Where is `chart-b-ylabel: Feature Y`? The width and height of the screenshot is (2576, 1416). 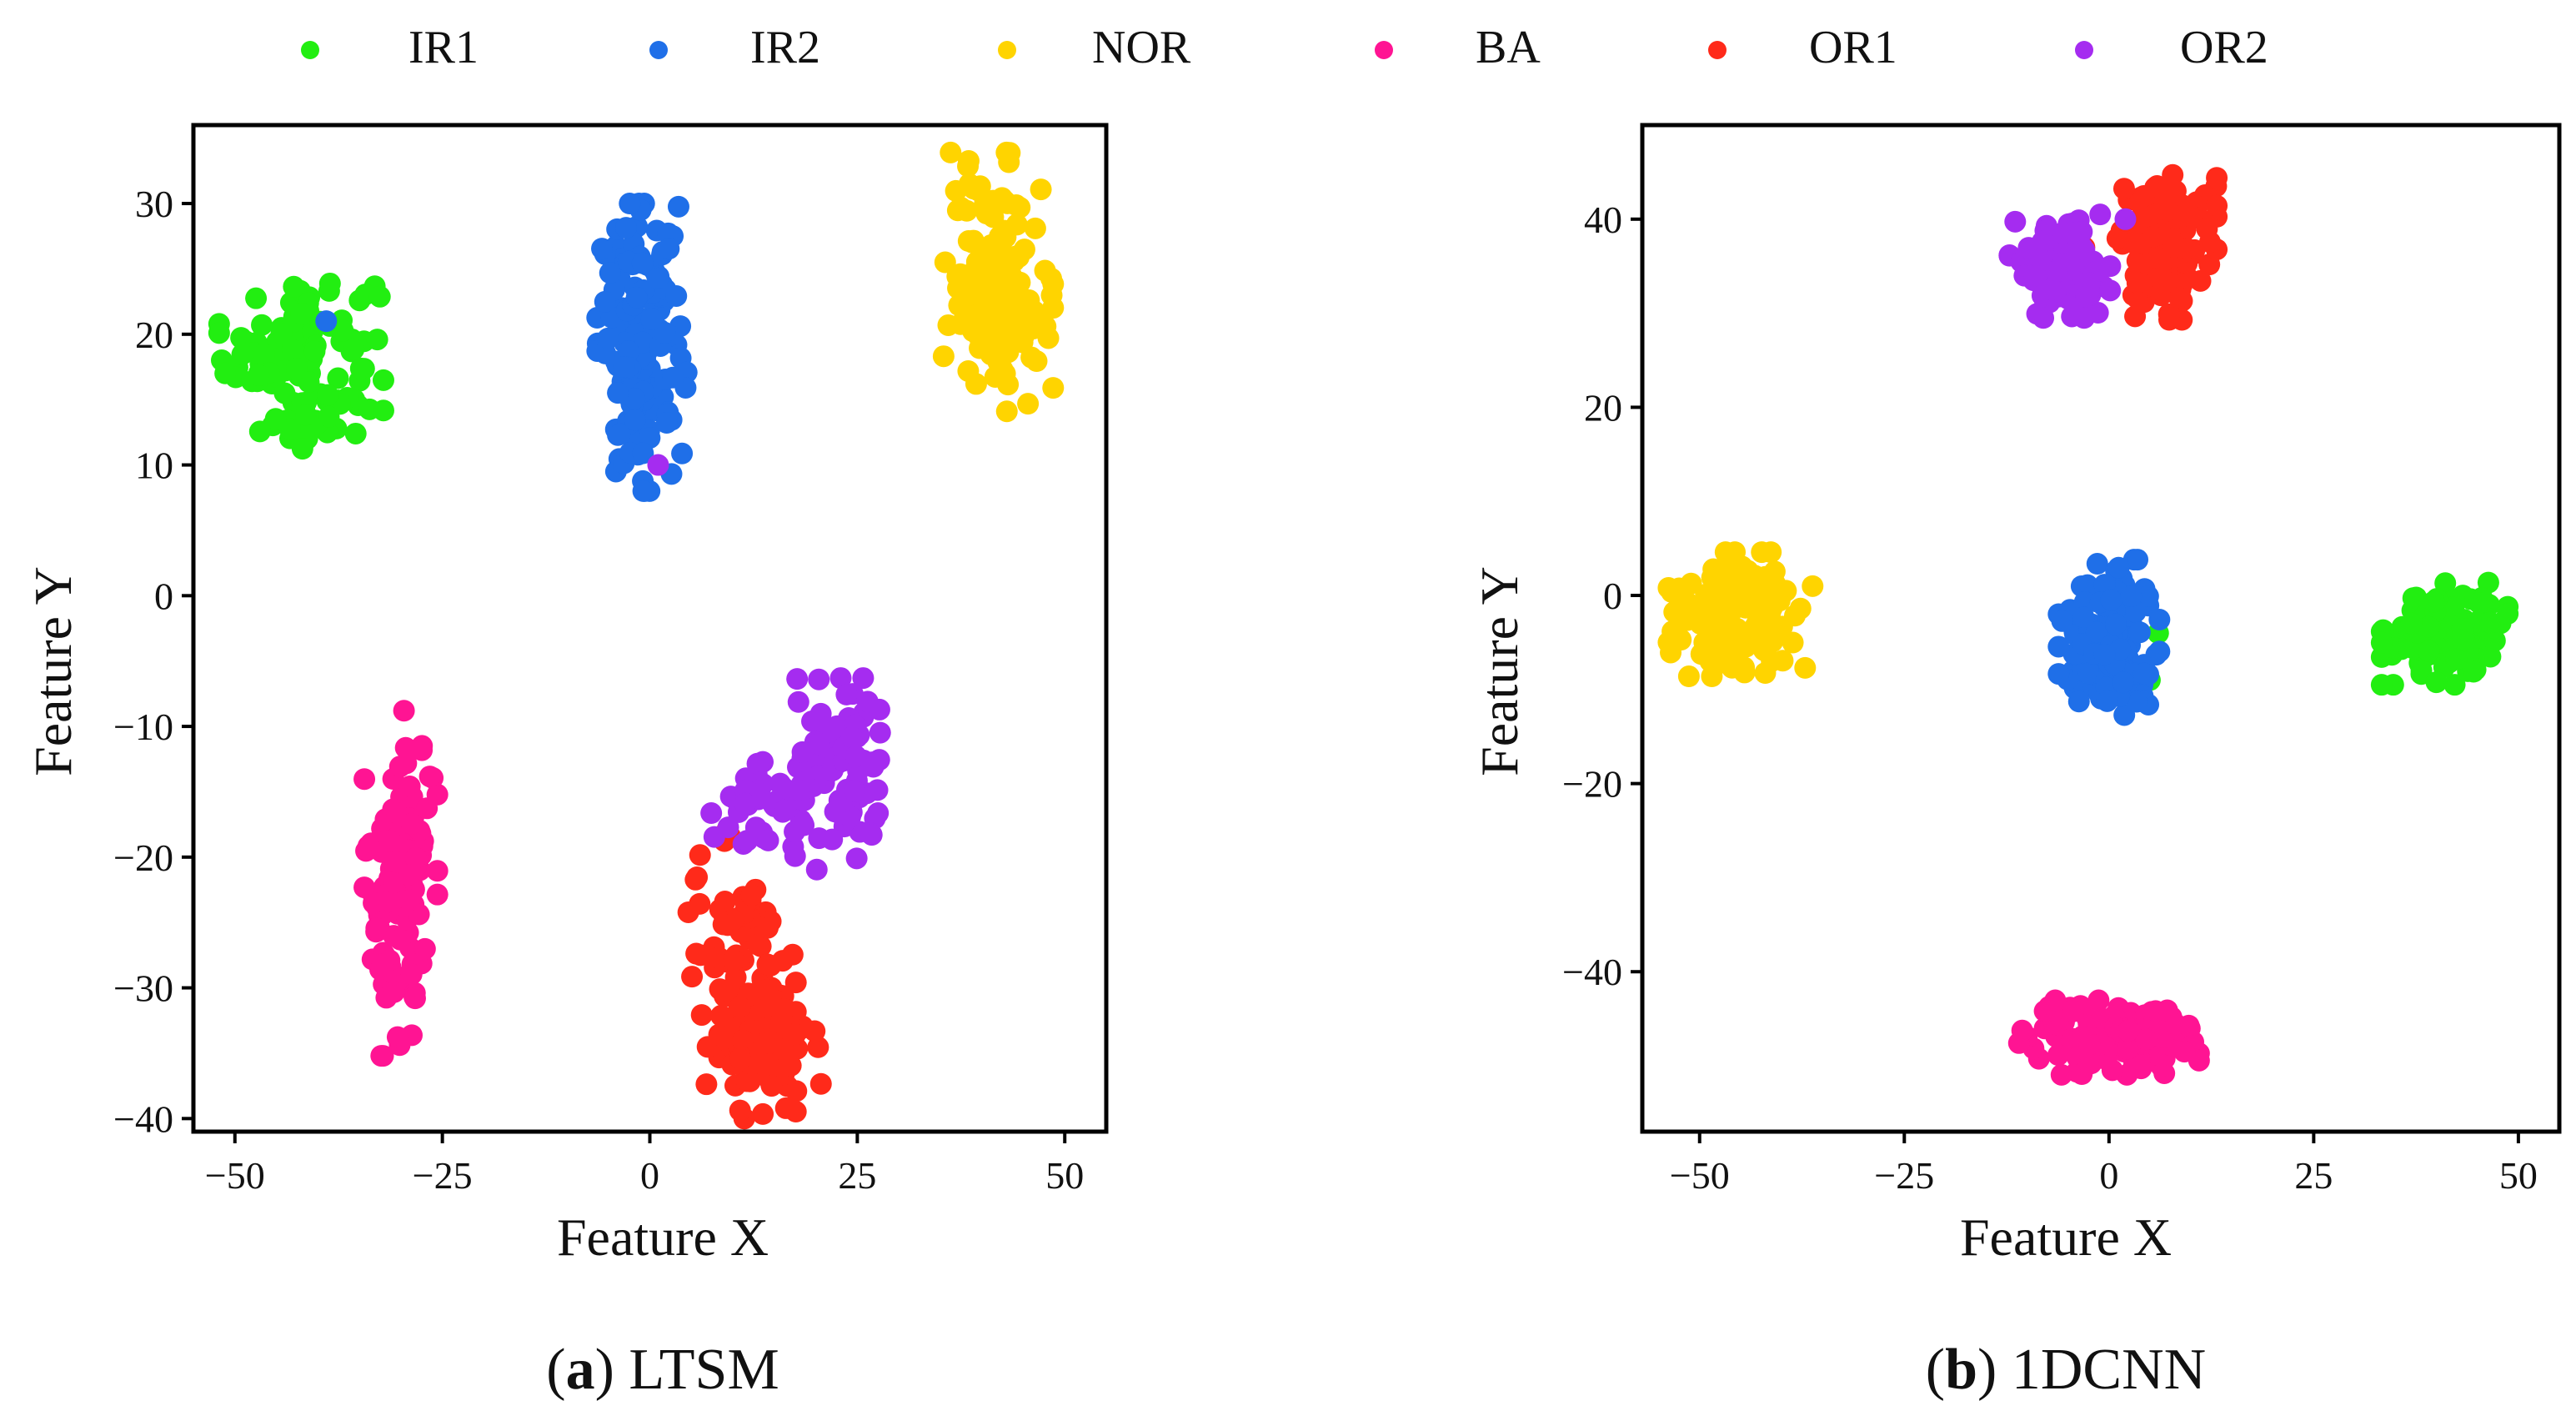
chart-b-ylabel: Feature Y is located at coordinates (1499, 671).